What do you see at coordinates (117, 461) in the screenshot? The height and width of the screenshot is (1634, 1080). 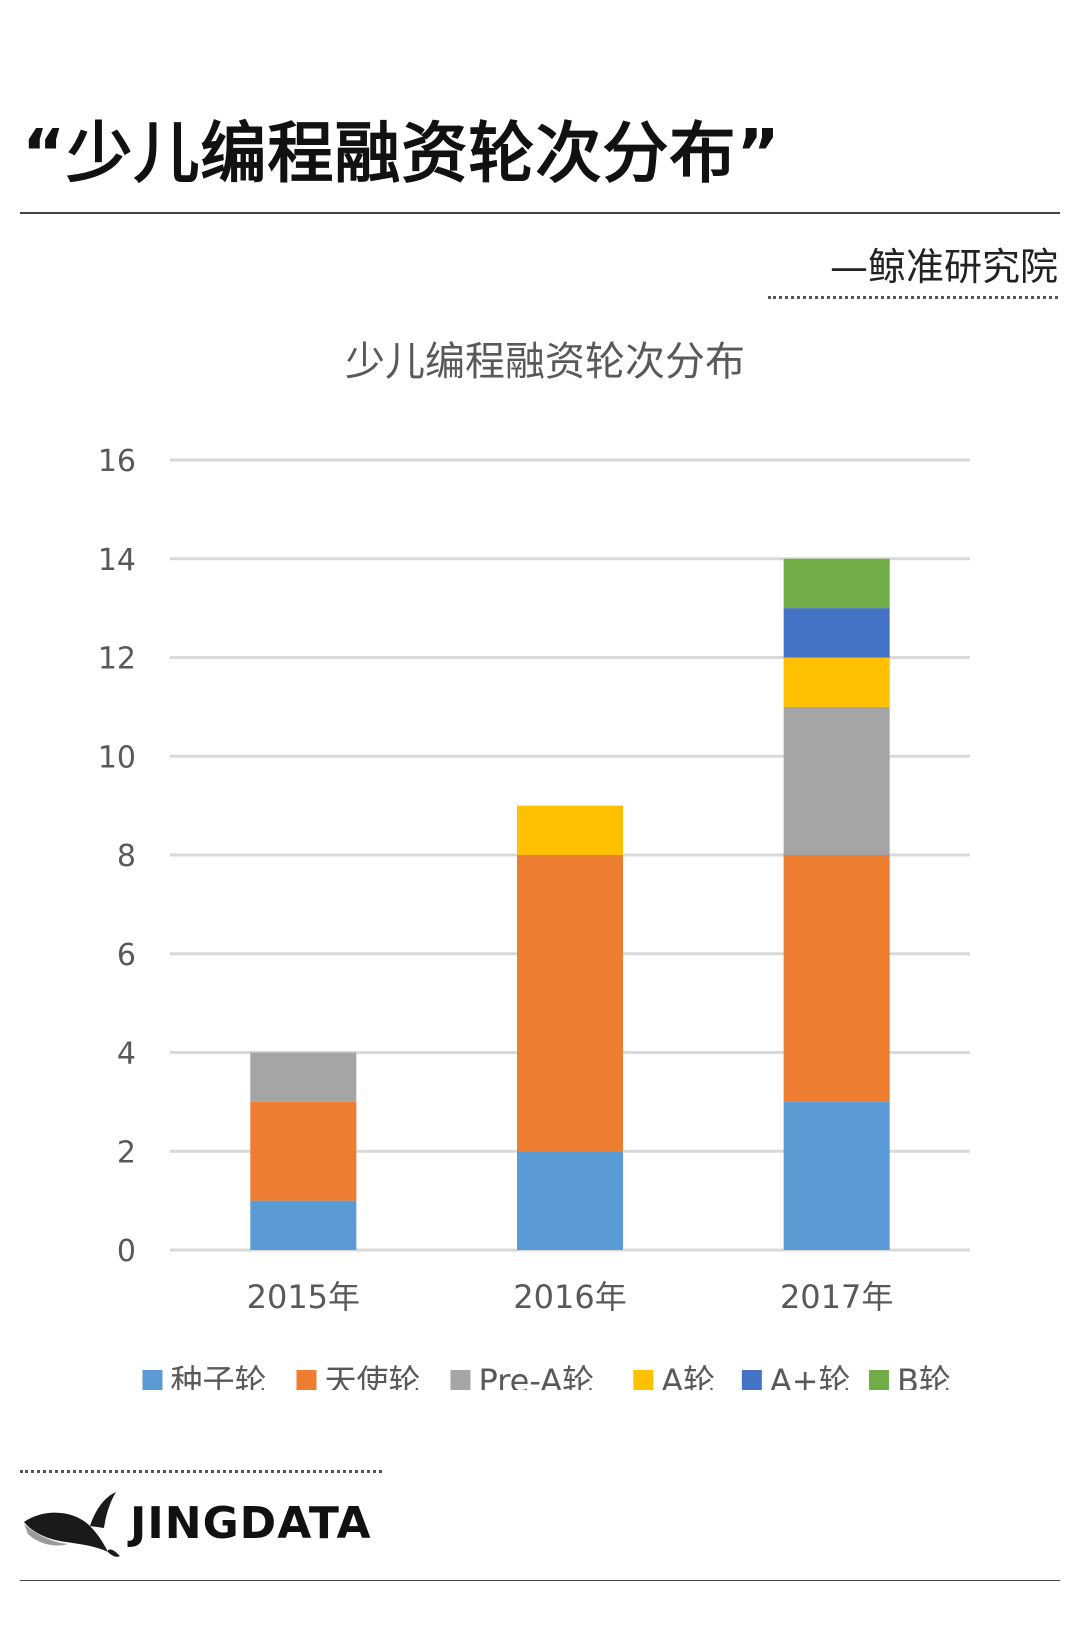 I see `y-tick-label-16: 16` at bounding box center [117, 461].